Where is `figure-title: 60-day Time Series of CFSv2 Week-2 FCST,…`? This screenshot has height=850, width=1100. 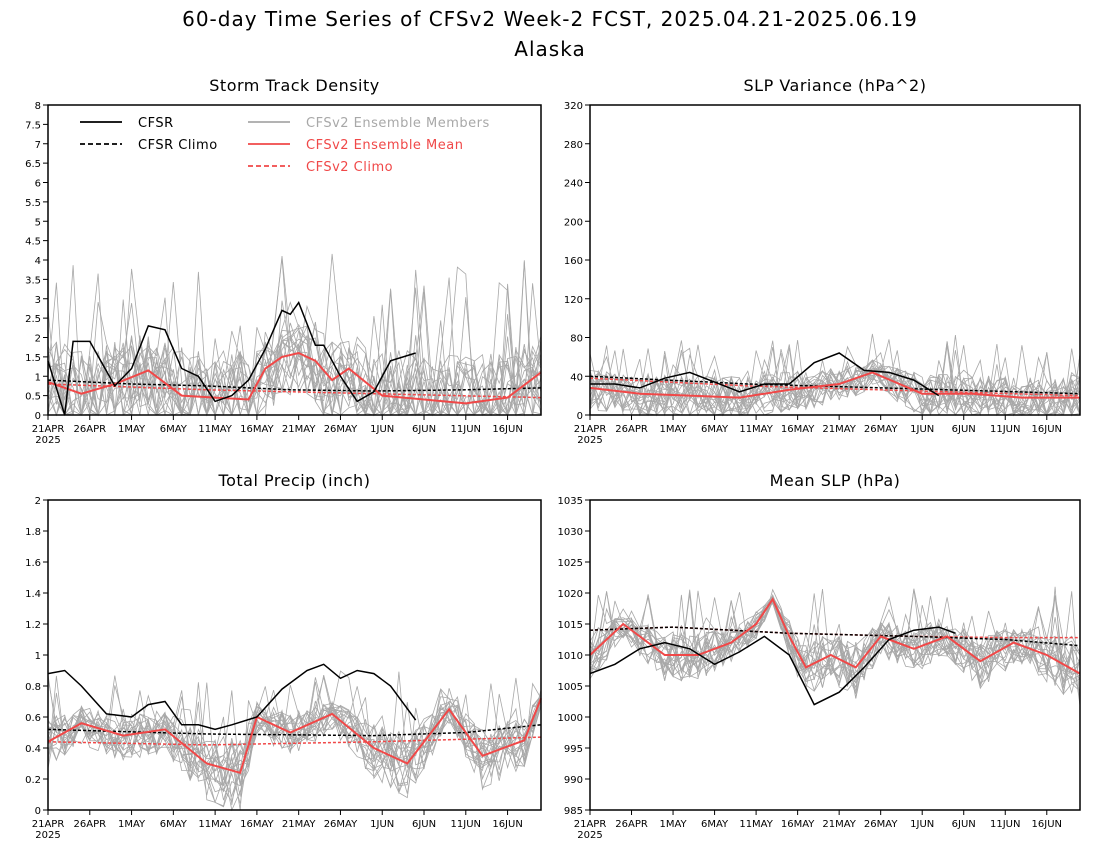
figure-title: 60-day Time Series of CFSv2 Week-2 FCST,… is located at coordinates (550, 19).